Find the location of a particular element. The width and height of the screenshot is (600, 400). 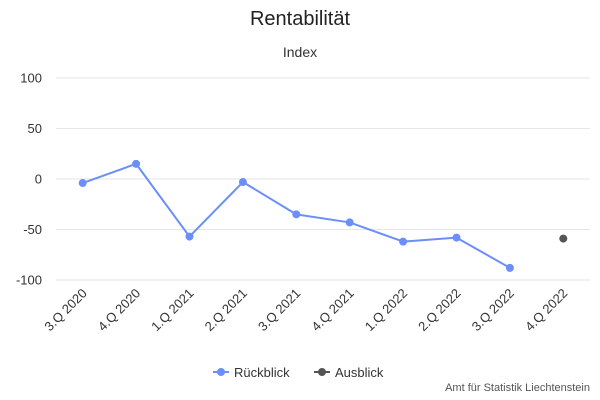

y-tick-label: -50 is located at coordinates (32, 229).